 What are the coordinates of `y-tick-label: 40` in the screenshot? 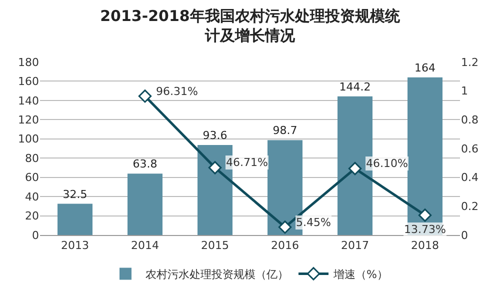 It's located at (32, 197).